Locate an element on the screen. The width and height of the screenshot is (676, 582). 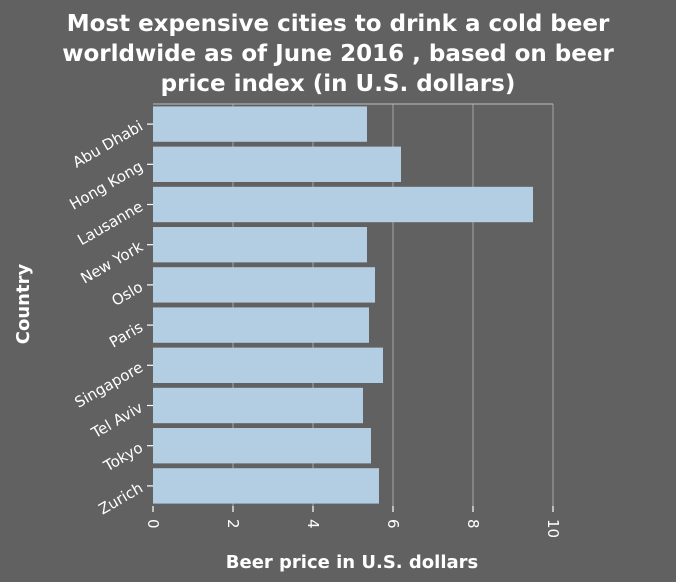
bar-oslo is located at coordinates (264, 284).